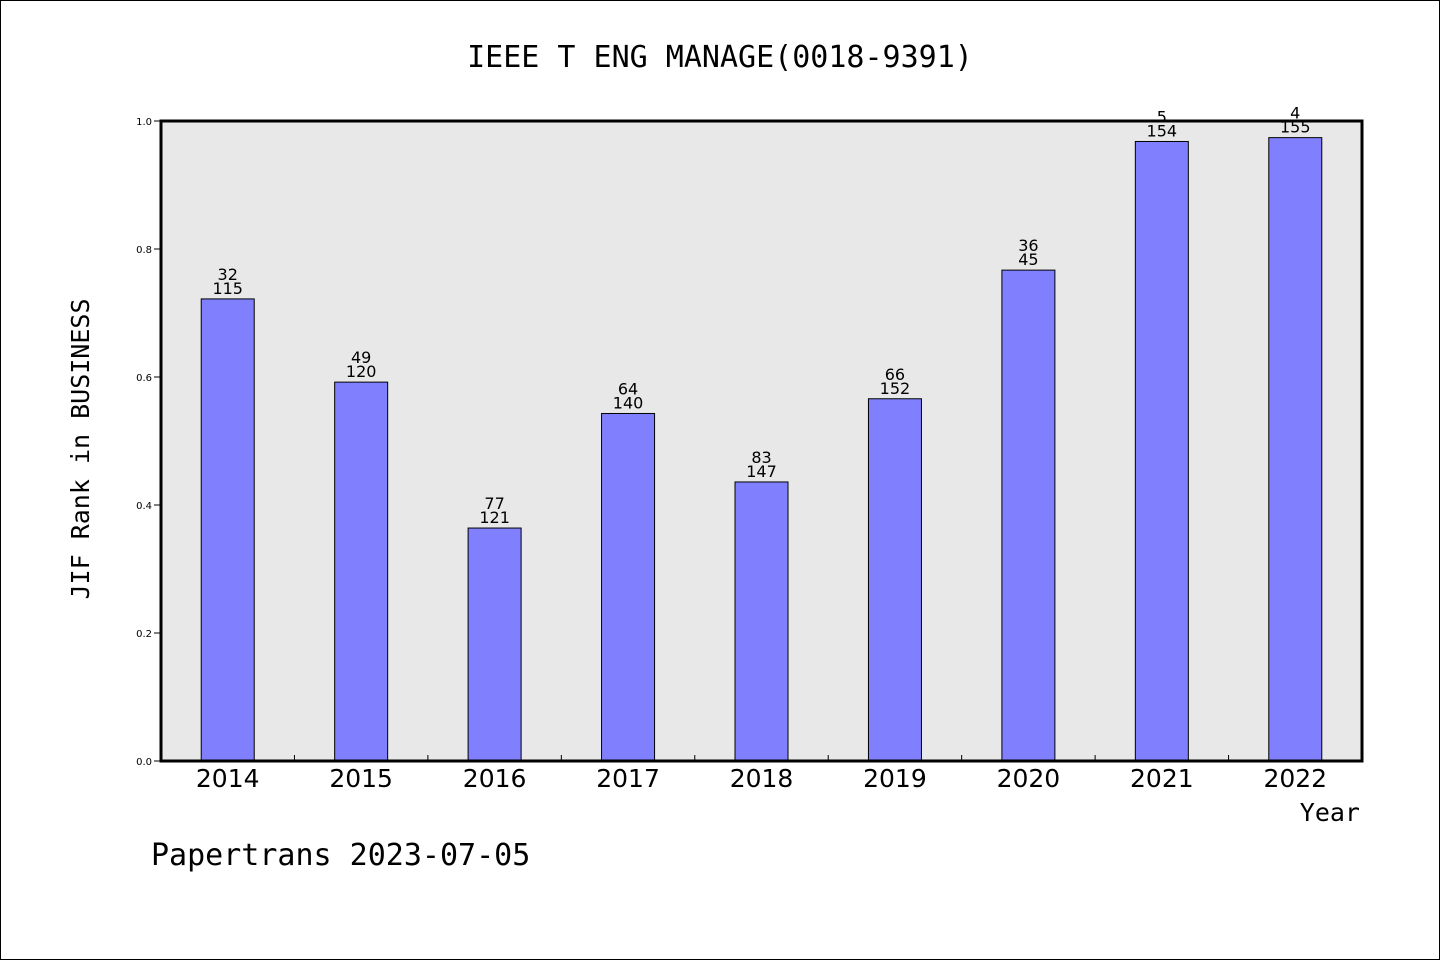  What do you see at coordinates (144, 634) in the screenshot?
I see `y-tick-label-0.2: 0.2` at bounding box center [144, 634].